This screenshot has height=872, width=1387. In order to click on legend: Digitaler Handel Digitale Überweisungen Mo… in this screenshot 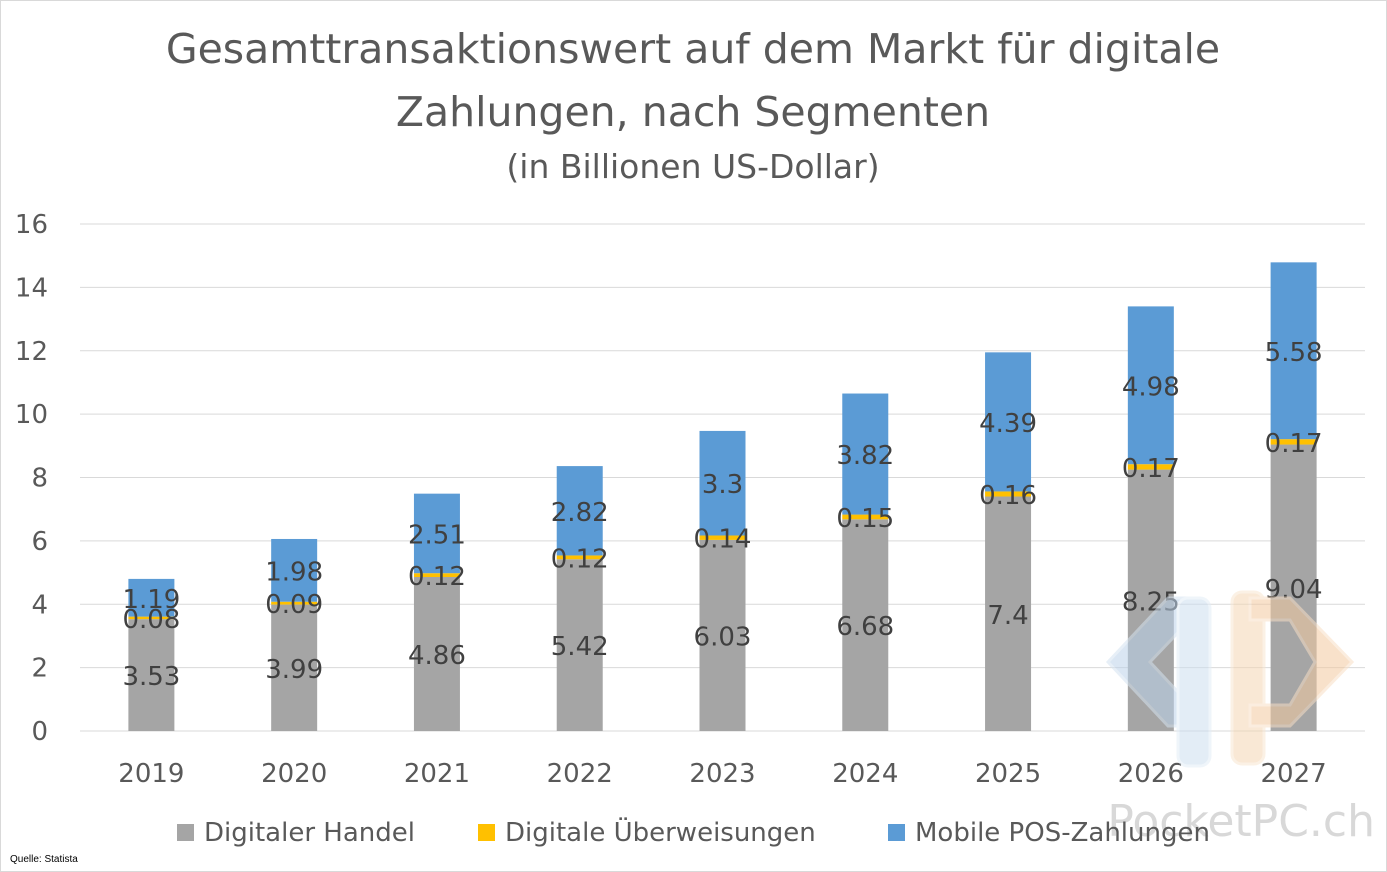, I will do `click(693, 832)`.